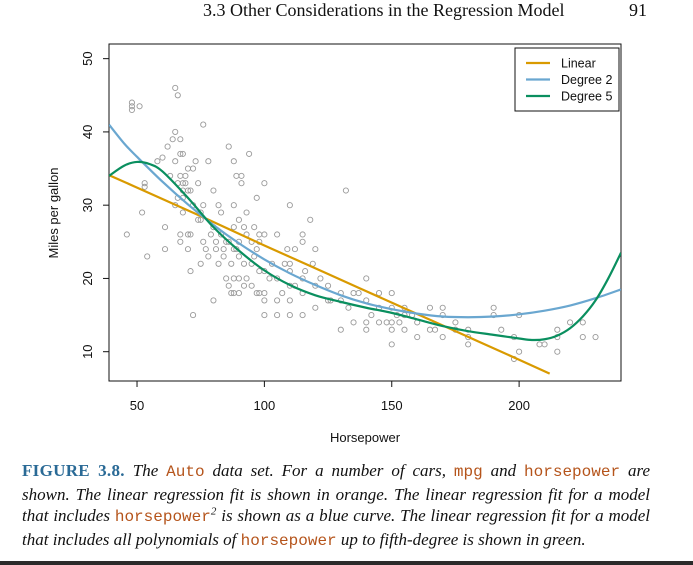  I want to click on caption-text-1: The, so click(145, 470).